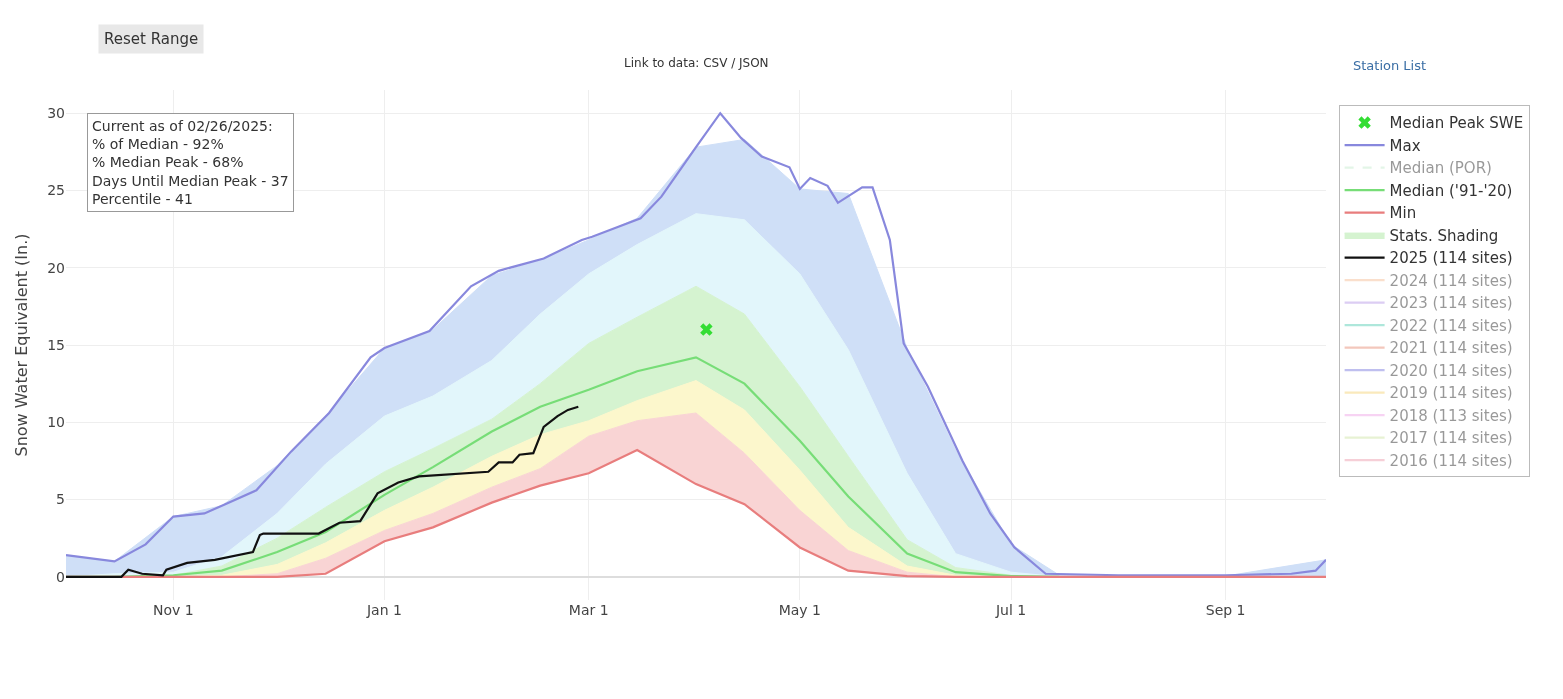 The image size is (1563, 699). What do you see at coordinates (1451, 190) in the screenshot?
I see `legend-label: Median ('91-'20)` at bounding box center [1451, 190].